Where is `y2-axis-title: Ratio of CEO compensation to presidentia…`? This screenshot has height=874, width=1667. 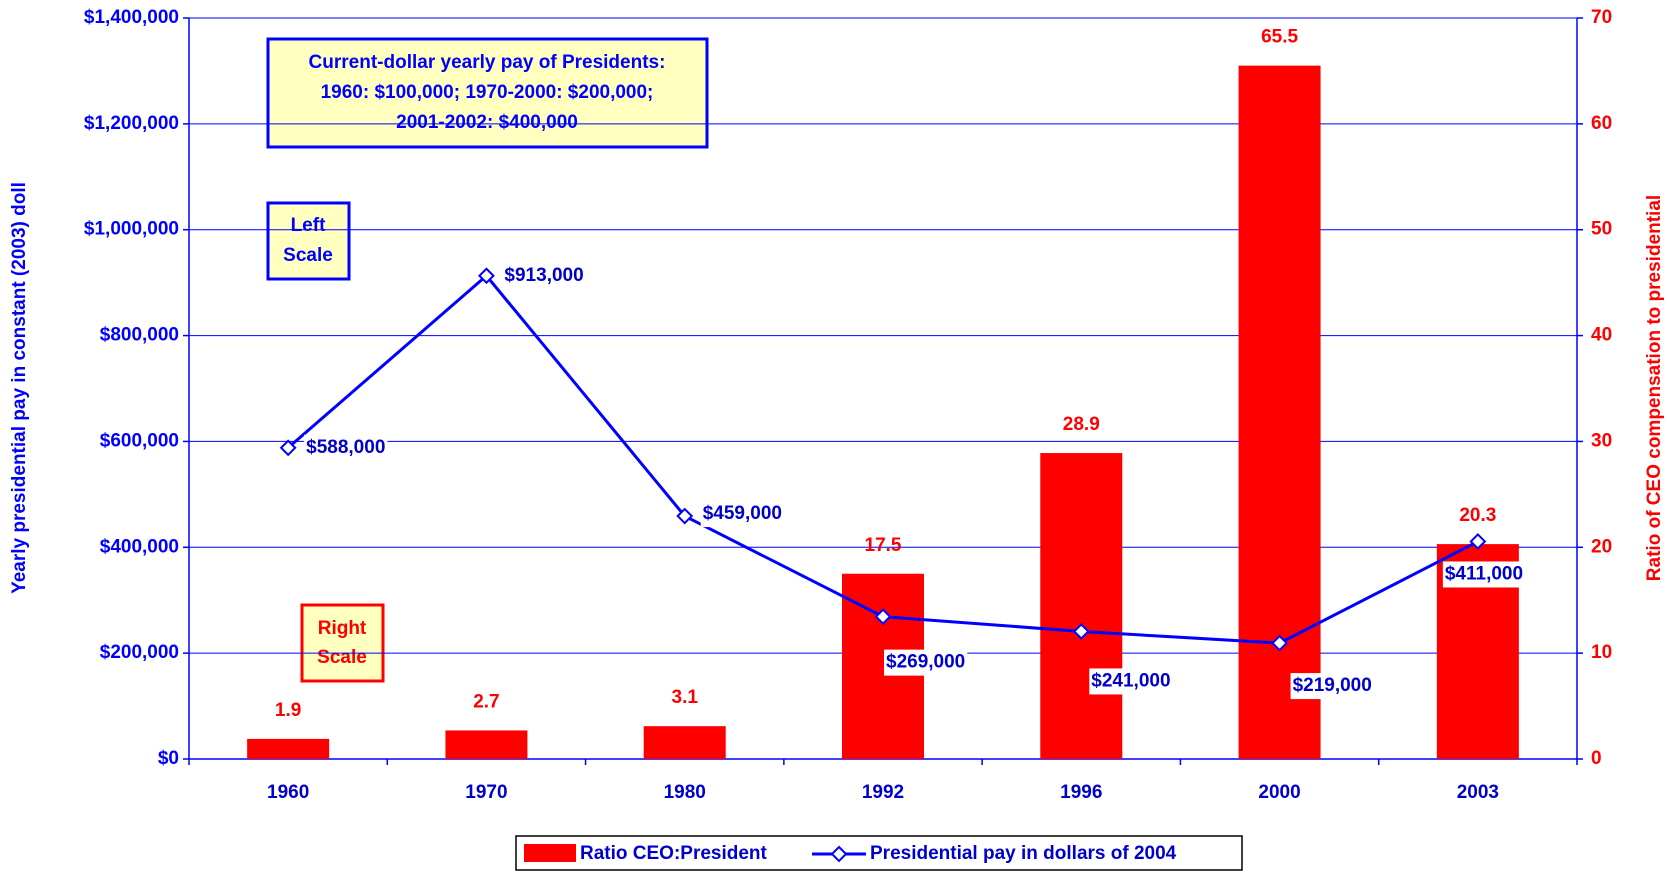
y2-axis-title: Ratio of CEO compensation to presidentia… is located at coordinates (1654, 388).